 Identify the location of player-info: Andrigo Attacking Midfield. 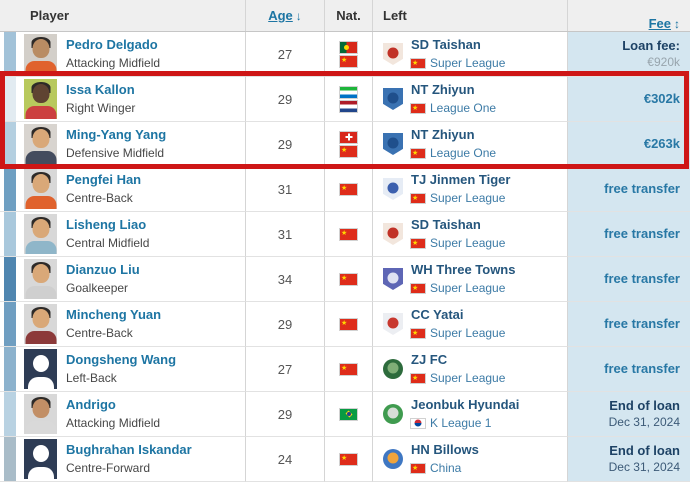
(113, 413).